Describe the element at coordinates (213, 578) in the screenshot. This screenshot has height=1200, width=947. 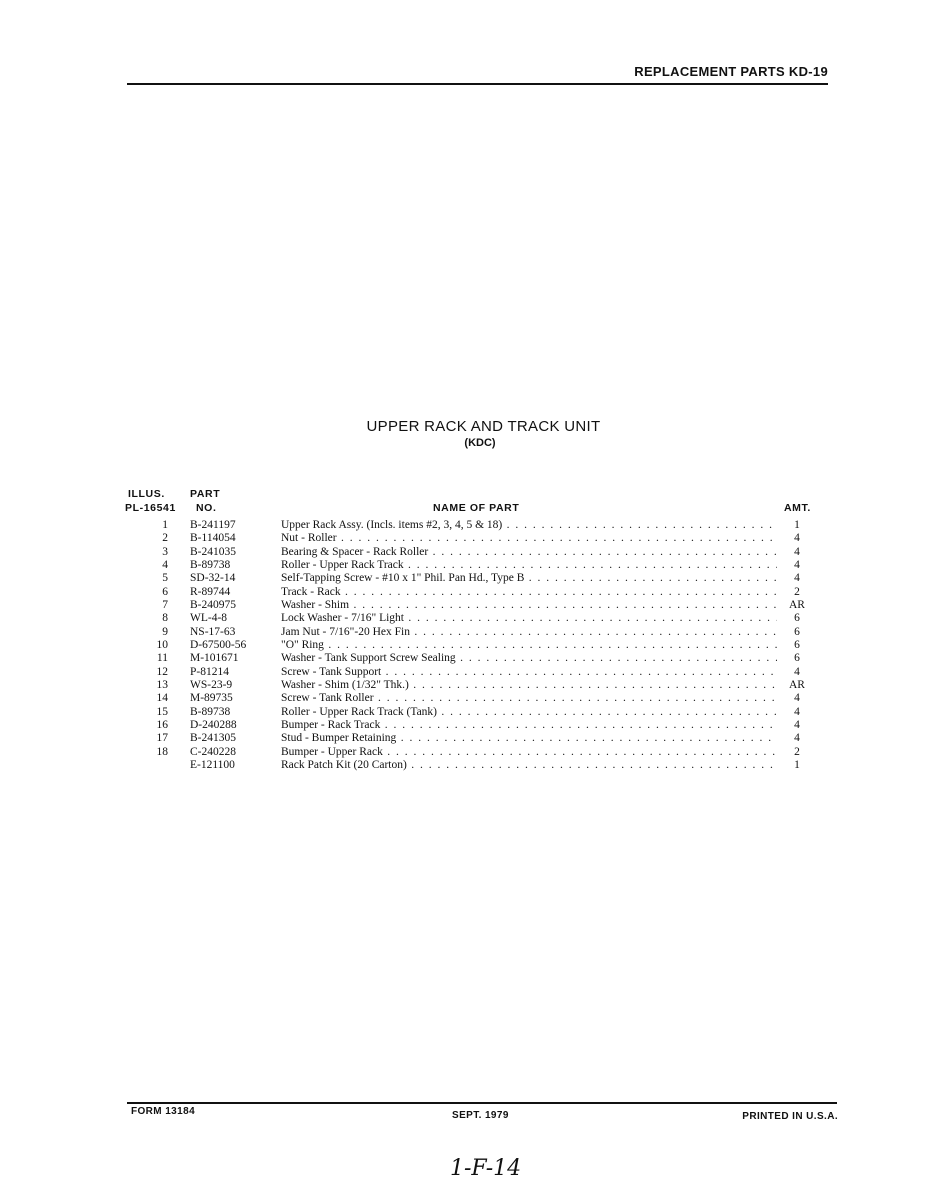
I see `part-number: SD-32-14` at that location.